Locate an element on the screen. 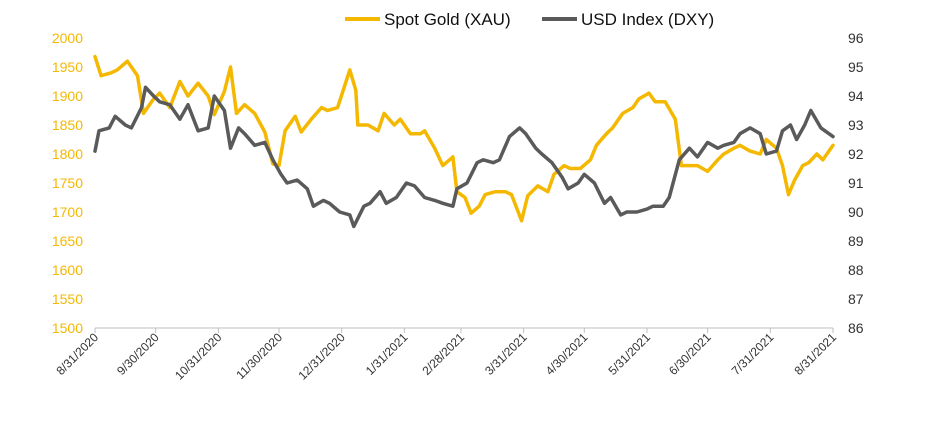  y-right-tick-label: 89 is located at coordinates (856, 241).